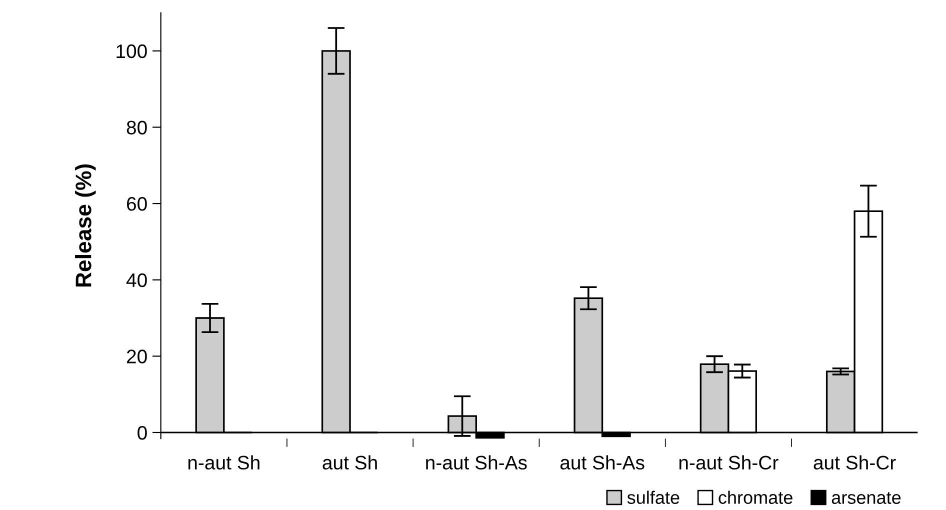  Describe the element at coordinates (142, 433) in the screenshot. I see `y-tick-label: 0` at that location.